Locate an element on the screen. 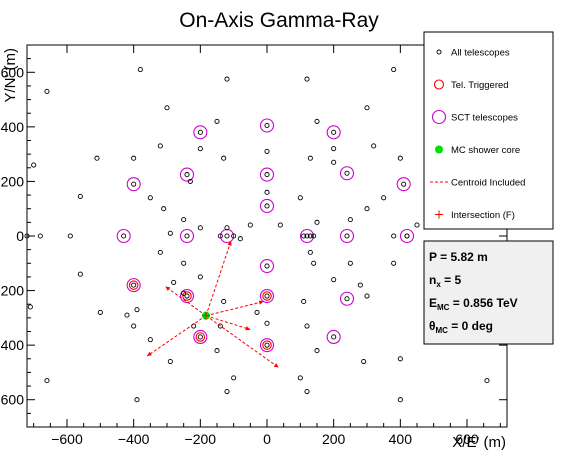 The image size is (565, 467). legend-label: SCT telescopes is located at coordinates (484, 118).